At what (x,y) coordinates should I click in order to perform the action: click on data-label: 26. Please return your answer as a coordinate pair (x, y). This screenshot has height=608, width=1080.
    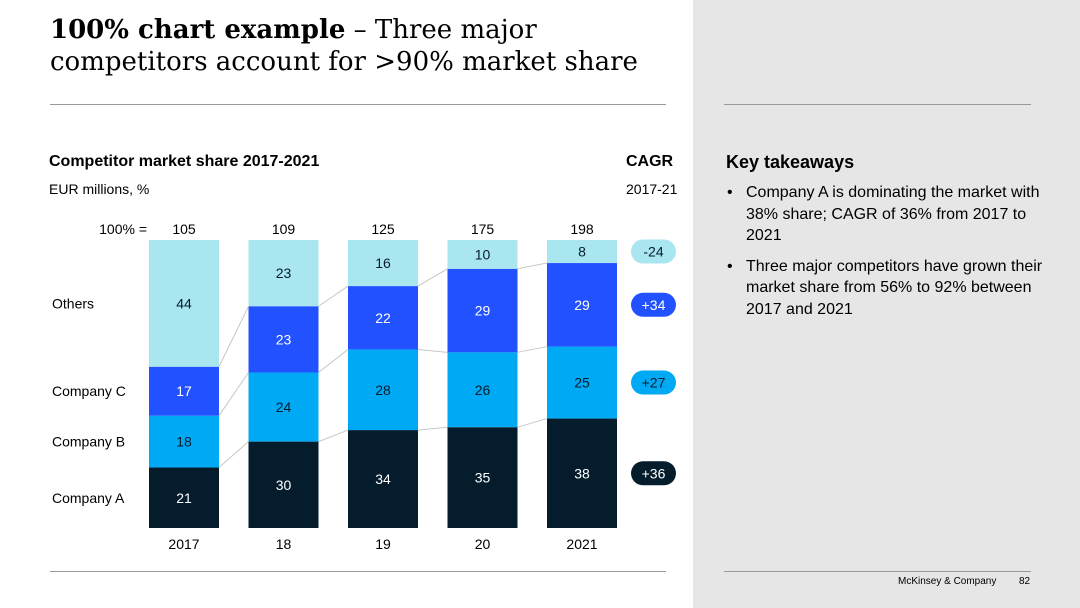
    Looking at the image, I should click on (483, 390).